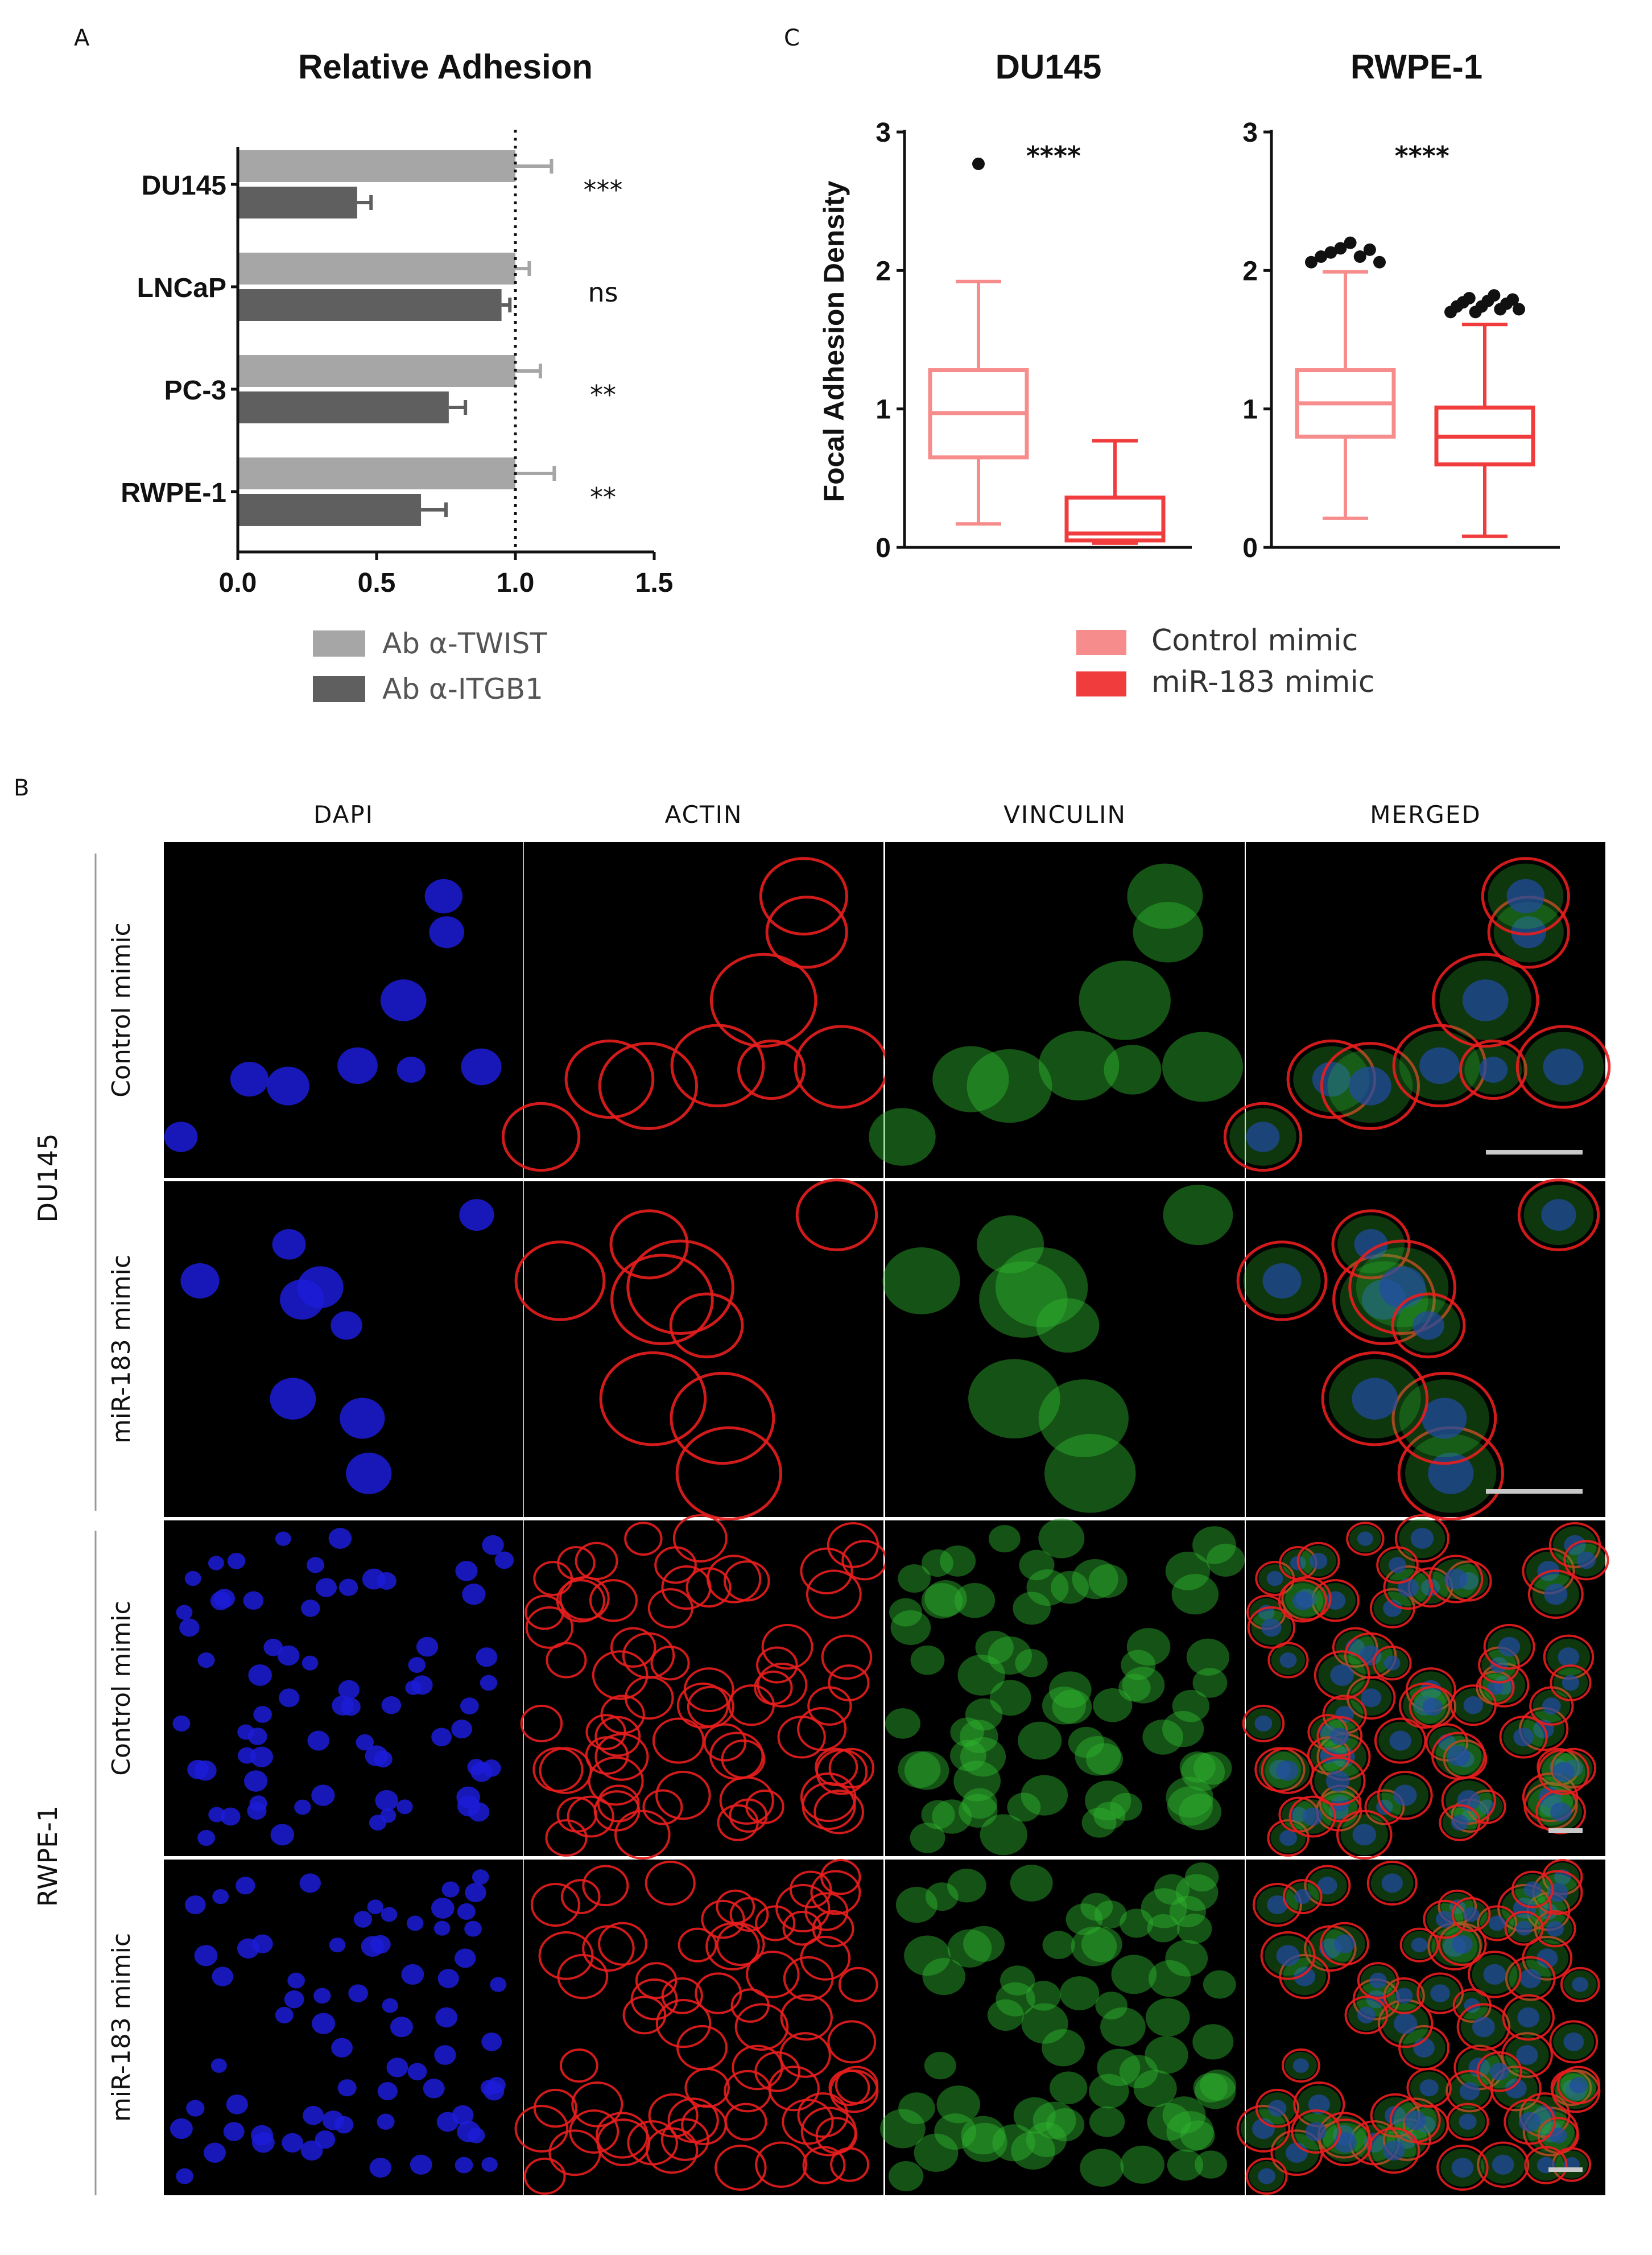 The height and width of the screenshot is (2255, 1652). I want to click on panel-letter-a: A, so click(82, 38).